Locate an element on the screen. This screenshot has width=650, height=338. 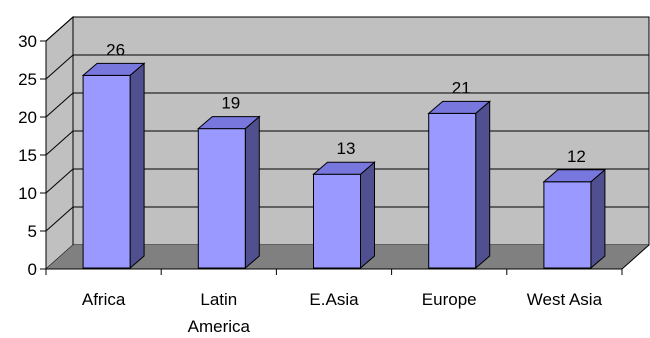
category-label: E.Asia is located at coordinates (334, 299).